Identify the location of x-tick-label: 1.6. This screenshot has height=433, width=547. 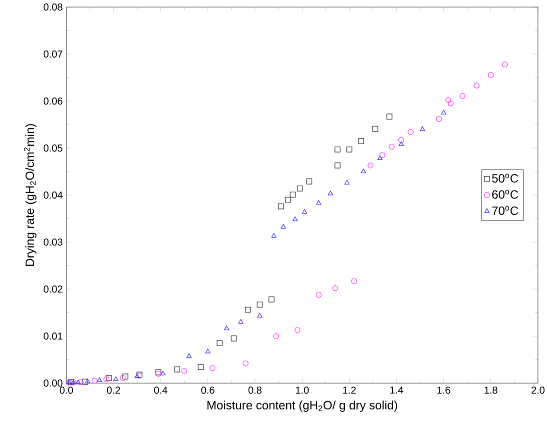
(443, 390).